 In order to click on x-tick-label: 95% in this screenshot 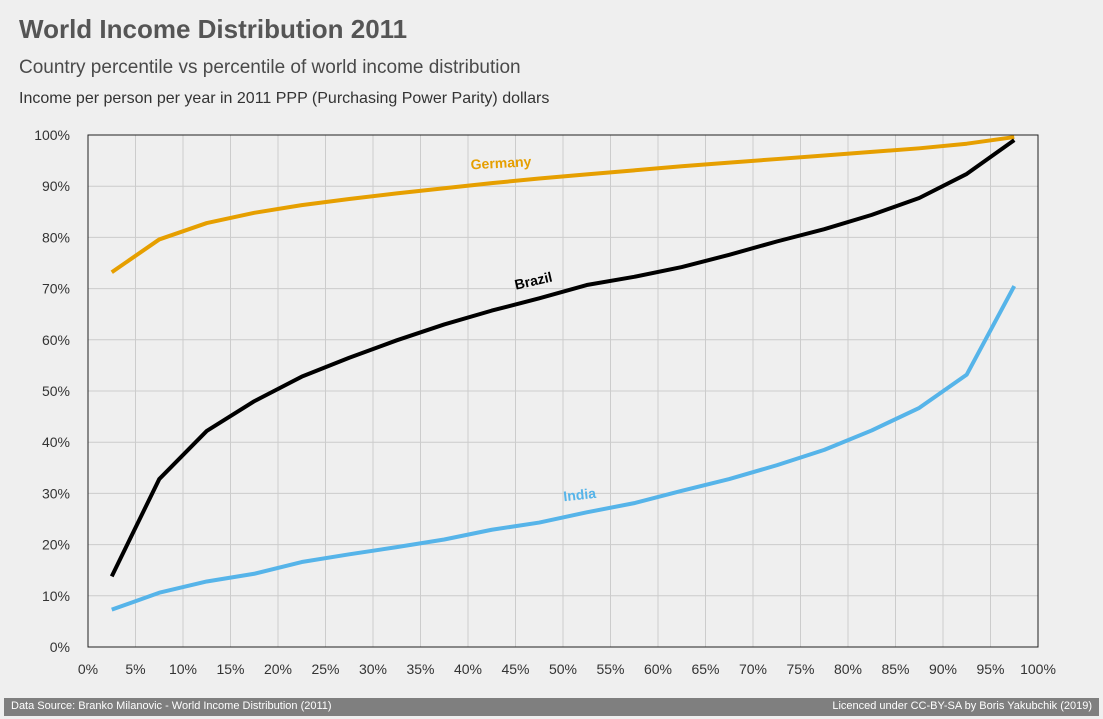, I will do `click(990, 669)`.